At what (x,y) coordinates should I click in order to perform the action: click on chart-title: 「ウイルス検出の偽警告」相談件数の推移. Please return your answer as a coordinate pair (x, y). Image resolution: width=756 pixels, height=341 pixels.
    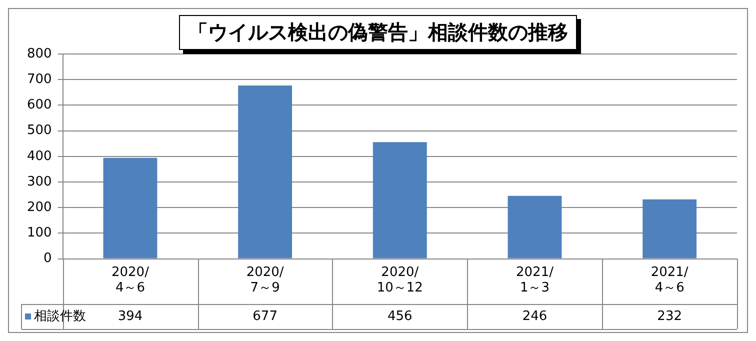
    Looking at the image, I should click on (378, 32).